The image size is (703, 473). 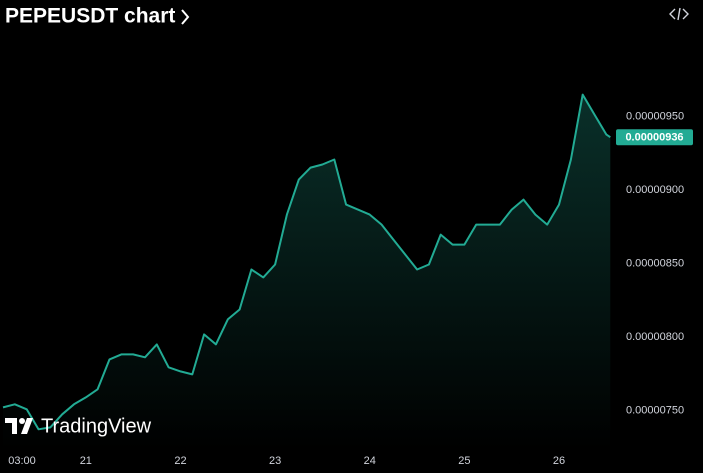 I want to click on y-tick-label: 0.00000850, so click(x=655, y=263).